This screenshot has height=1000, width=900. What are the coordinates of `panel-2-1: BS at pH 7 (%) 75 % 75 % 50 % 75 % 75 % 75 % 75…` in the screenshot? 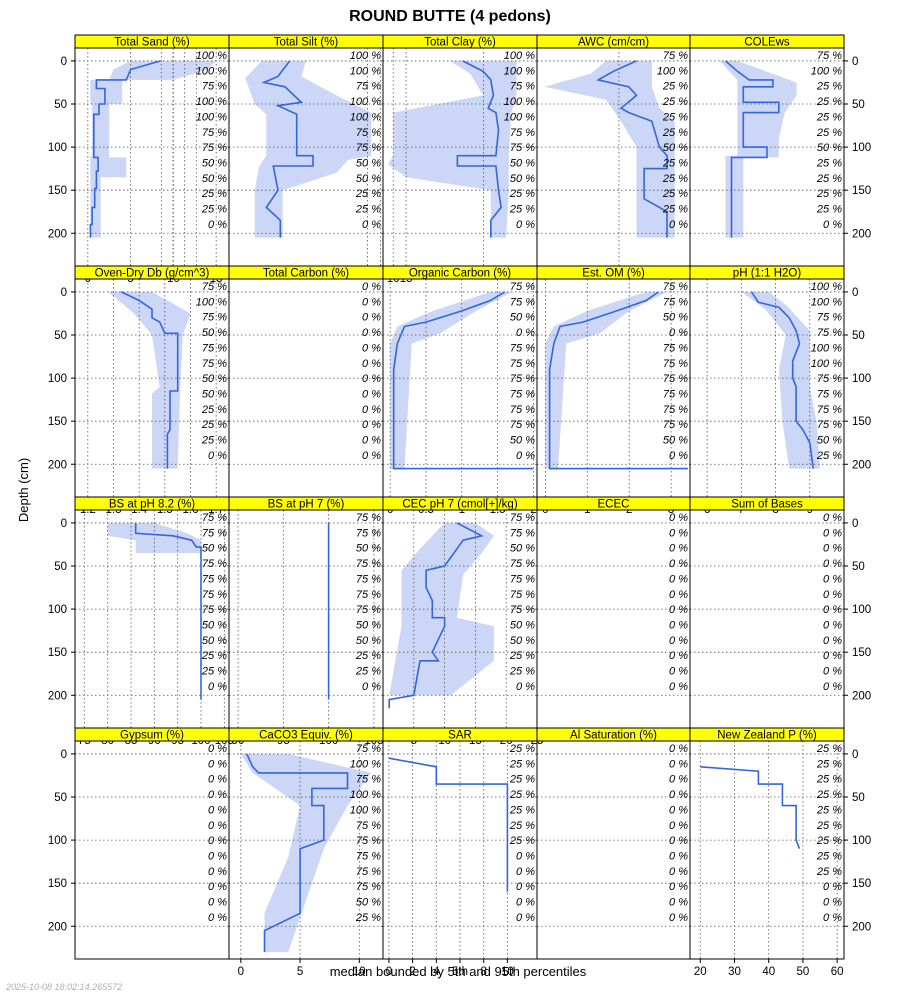 It's located at (306, 621).